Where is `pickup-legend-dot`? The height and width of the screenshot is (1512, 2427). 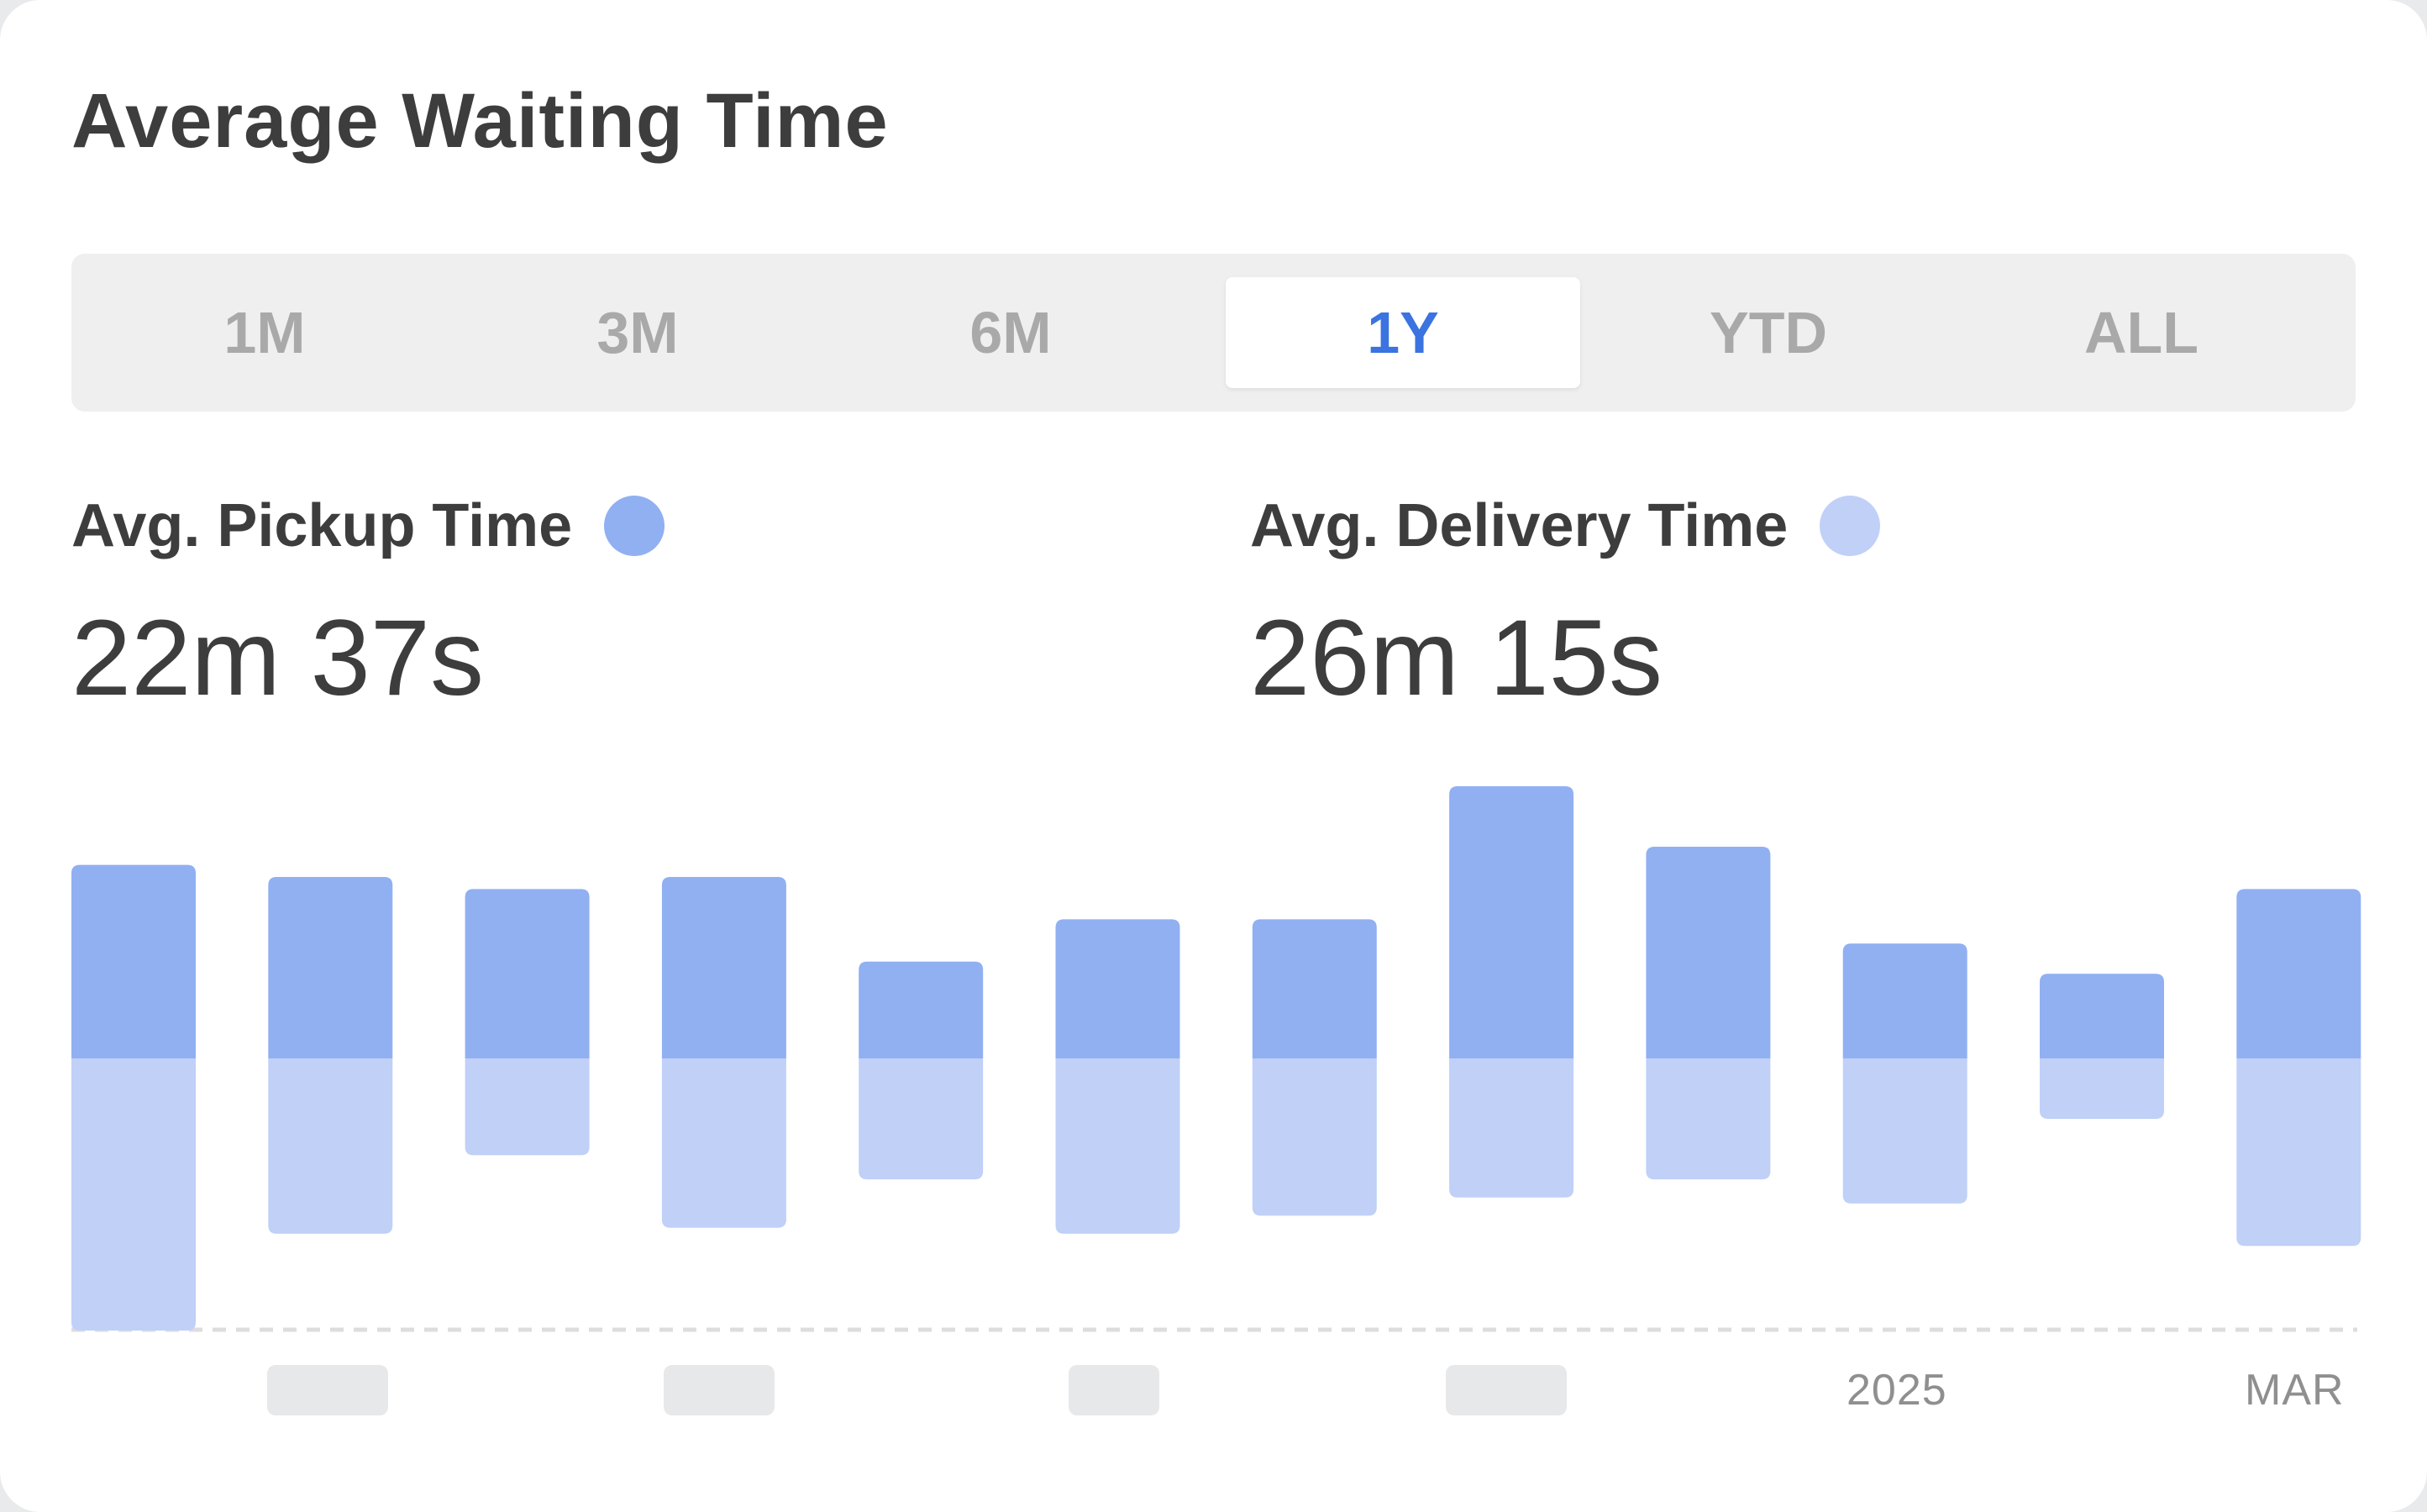
pickup-legend-dot is located at coordinates (635, 526).